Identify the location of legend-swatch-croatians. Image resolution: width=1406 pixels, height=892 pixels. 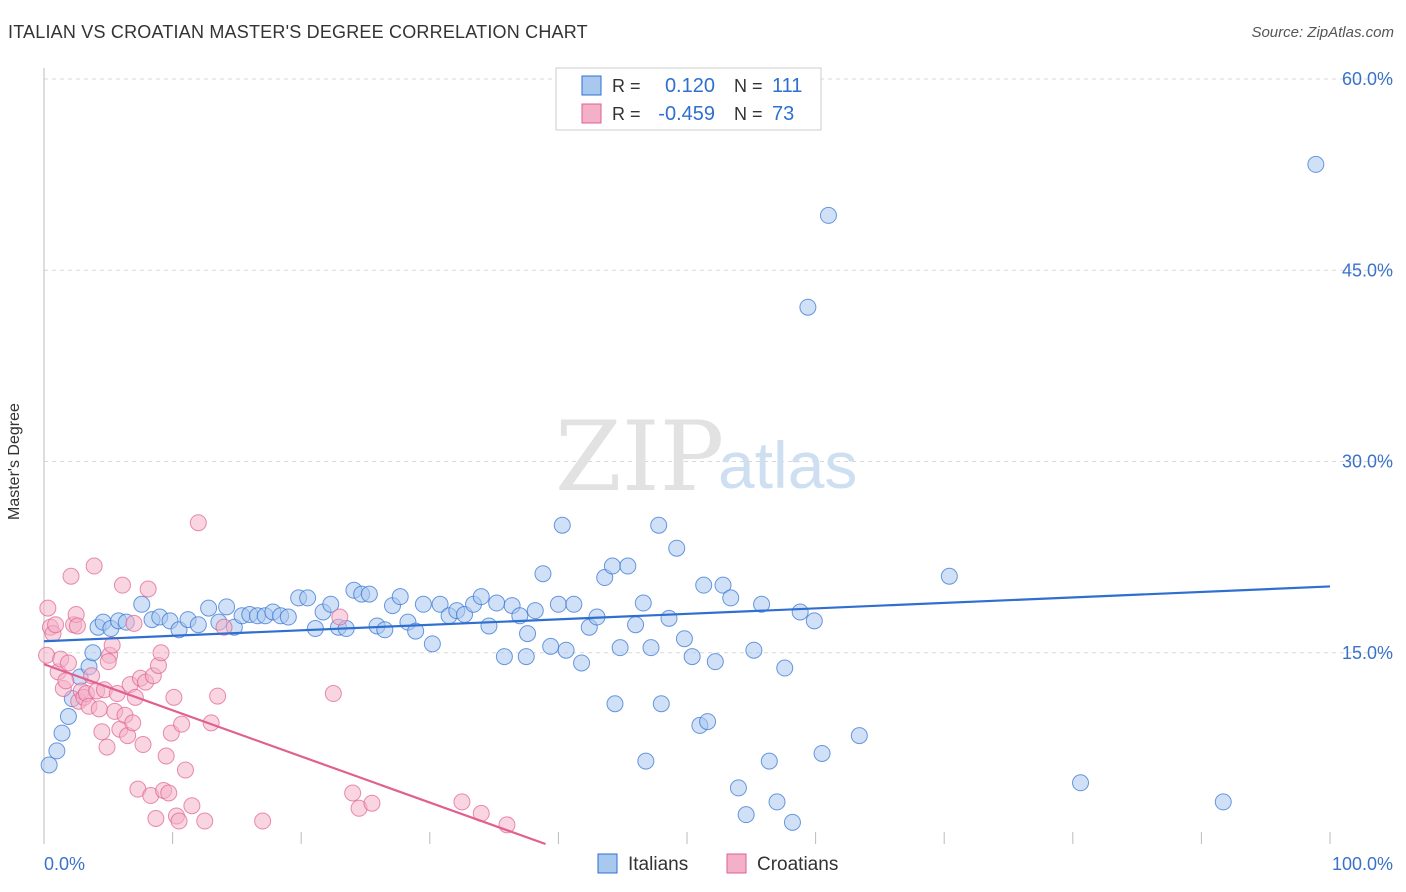
(736, 863).